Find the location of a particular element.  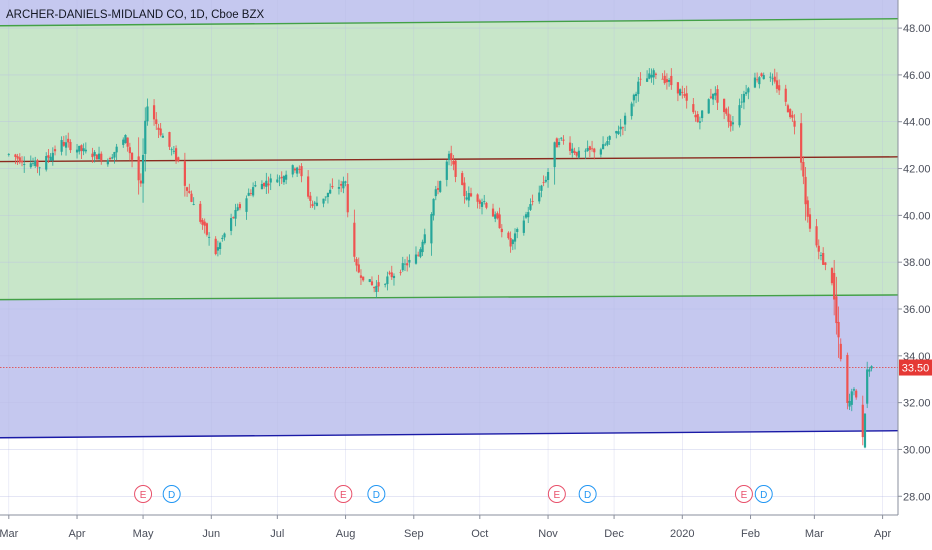

price-axis-label: 48.00 is located at coordinates (917, 29).